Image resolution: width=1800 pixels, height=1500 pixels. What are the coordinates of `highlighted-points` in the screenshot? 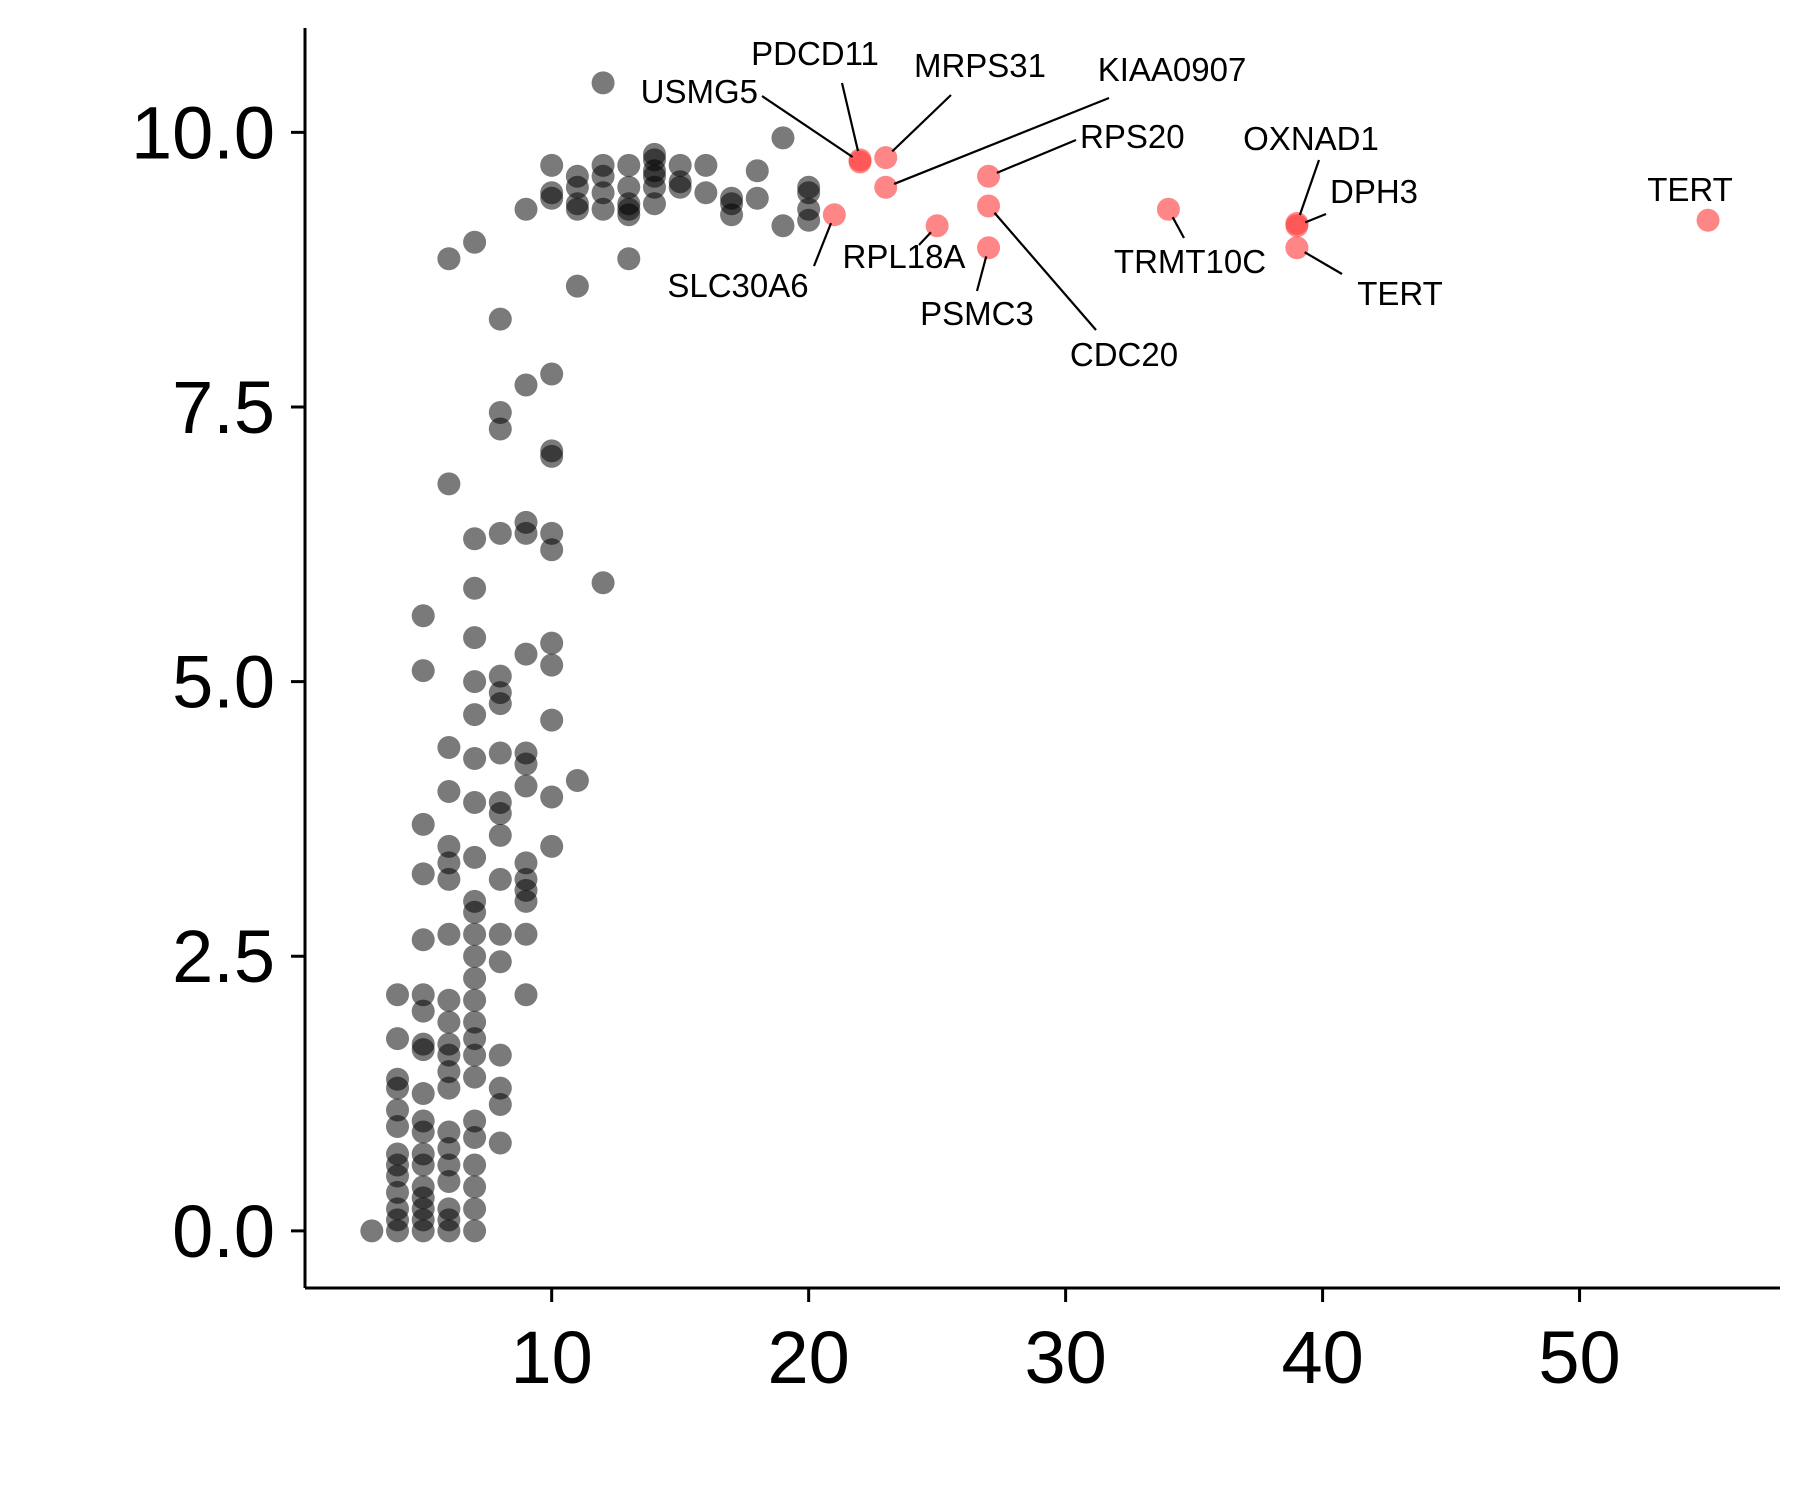 It's located at (1271, 203).